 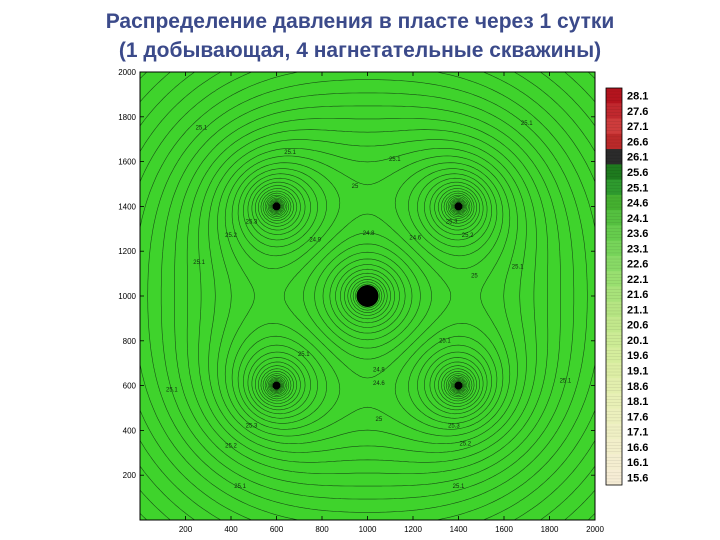 What do you see at coordinates (637, 158) in the screenshot?
I see `colorbar-label: 26.1` at bounding box center [637, 158].